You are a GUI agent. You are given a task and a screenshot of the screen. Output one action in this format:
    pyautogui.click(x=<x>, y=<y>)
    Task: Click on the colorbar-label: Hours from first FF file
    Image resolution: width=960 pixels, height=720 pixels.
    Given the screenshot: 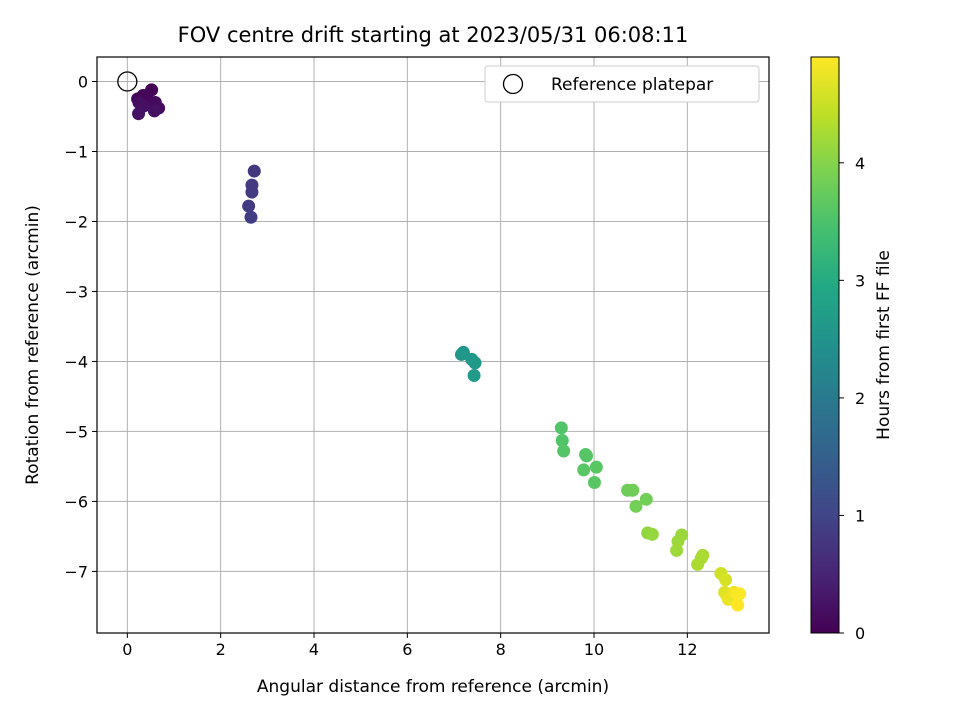 What is the action you would take?
    pyautogui.click(x=884, y=345)
    